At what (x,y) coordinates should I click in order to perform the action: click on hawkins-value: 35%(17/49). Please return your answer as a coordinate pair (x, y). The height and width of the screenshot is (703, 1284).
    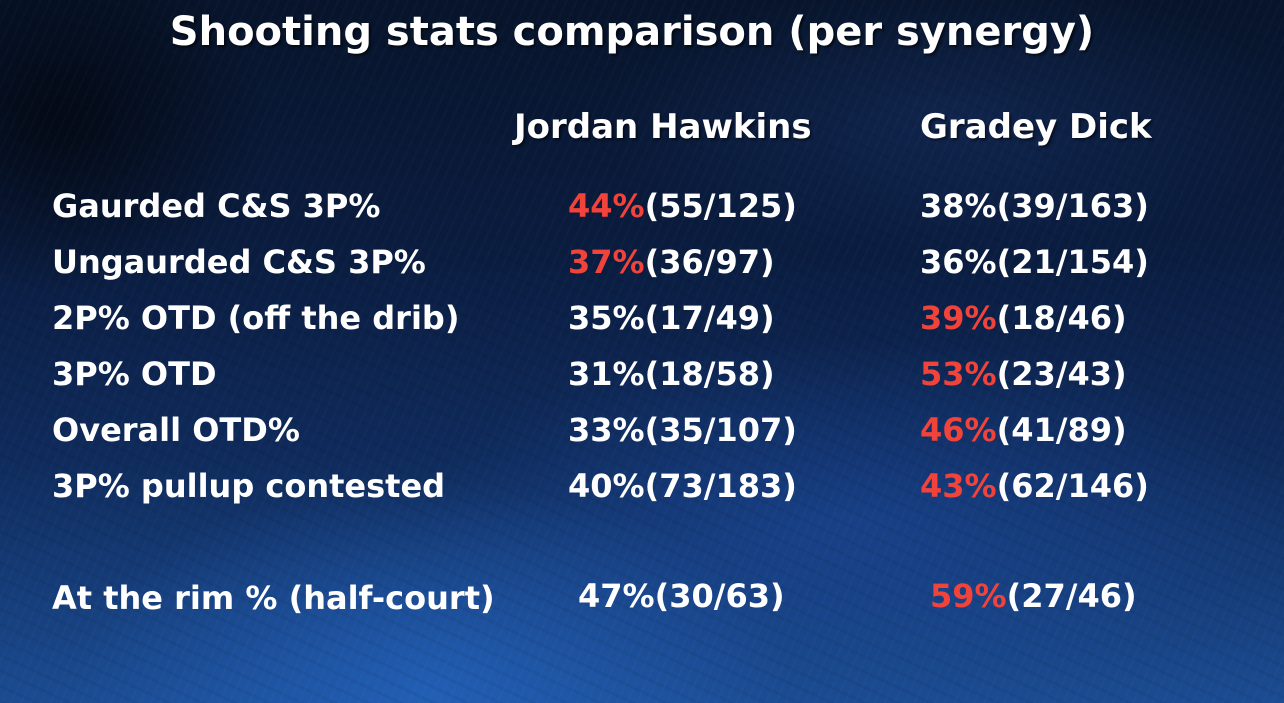
    Looking at the image, I should click on (671, 318).